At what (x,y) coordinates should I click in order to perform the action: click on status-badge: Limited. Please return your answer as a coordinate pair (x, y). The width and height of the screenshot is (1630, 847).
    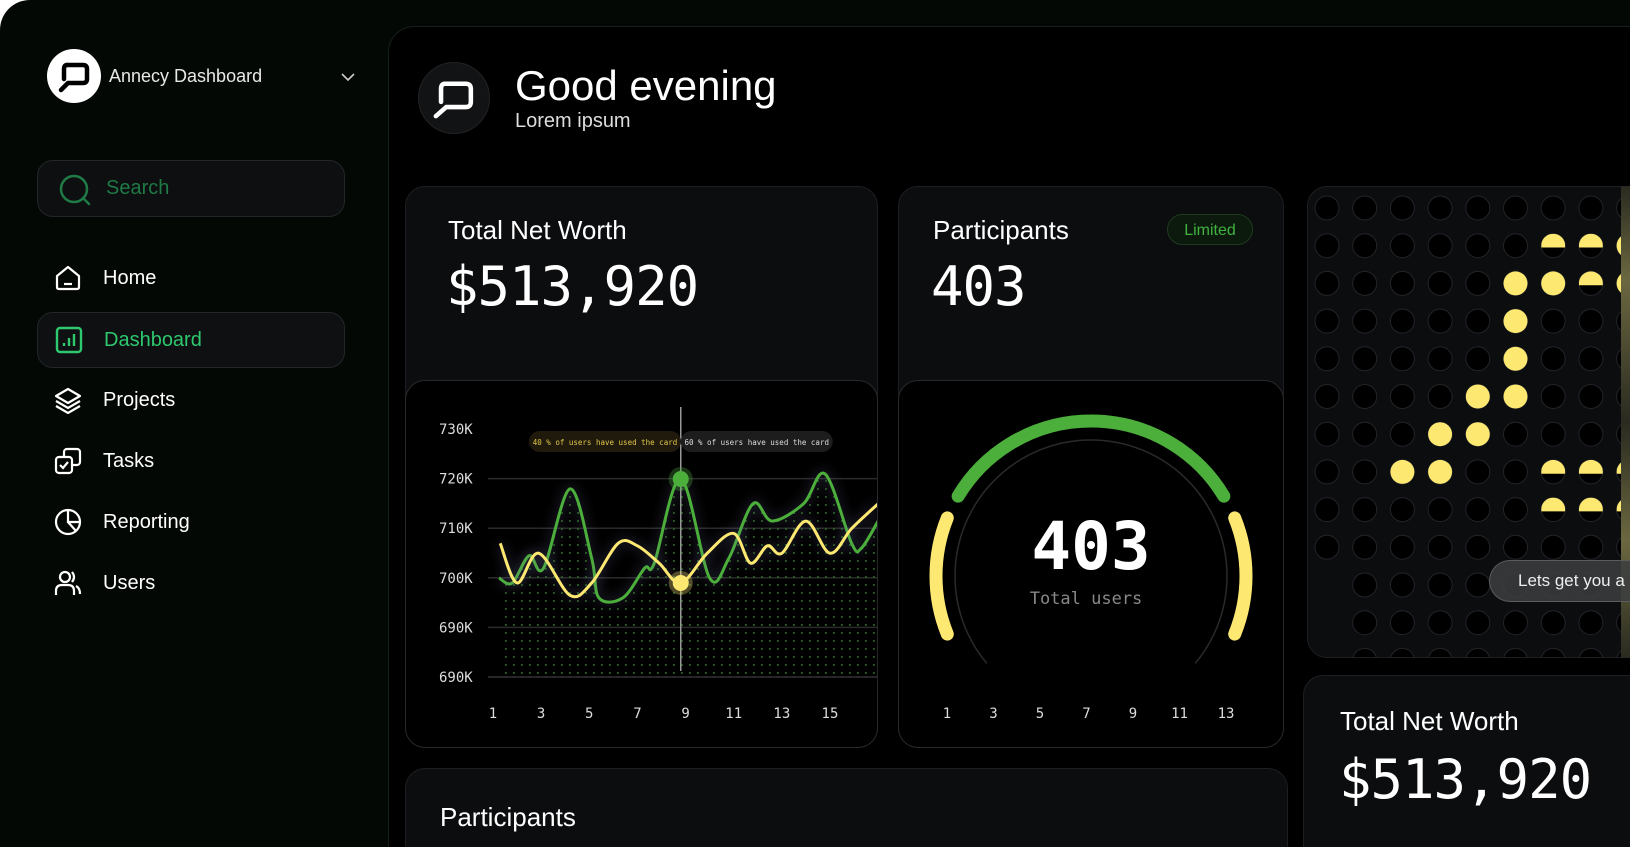
    Looking at the image, I should click on (1210, 229).